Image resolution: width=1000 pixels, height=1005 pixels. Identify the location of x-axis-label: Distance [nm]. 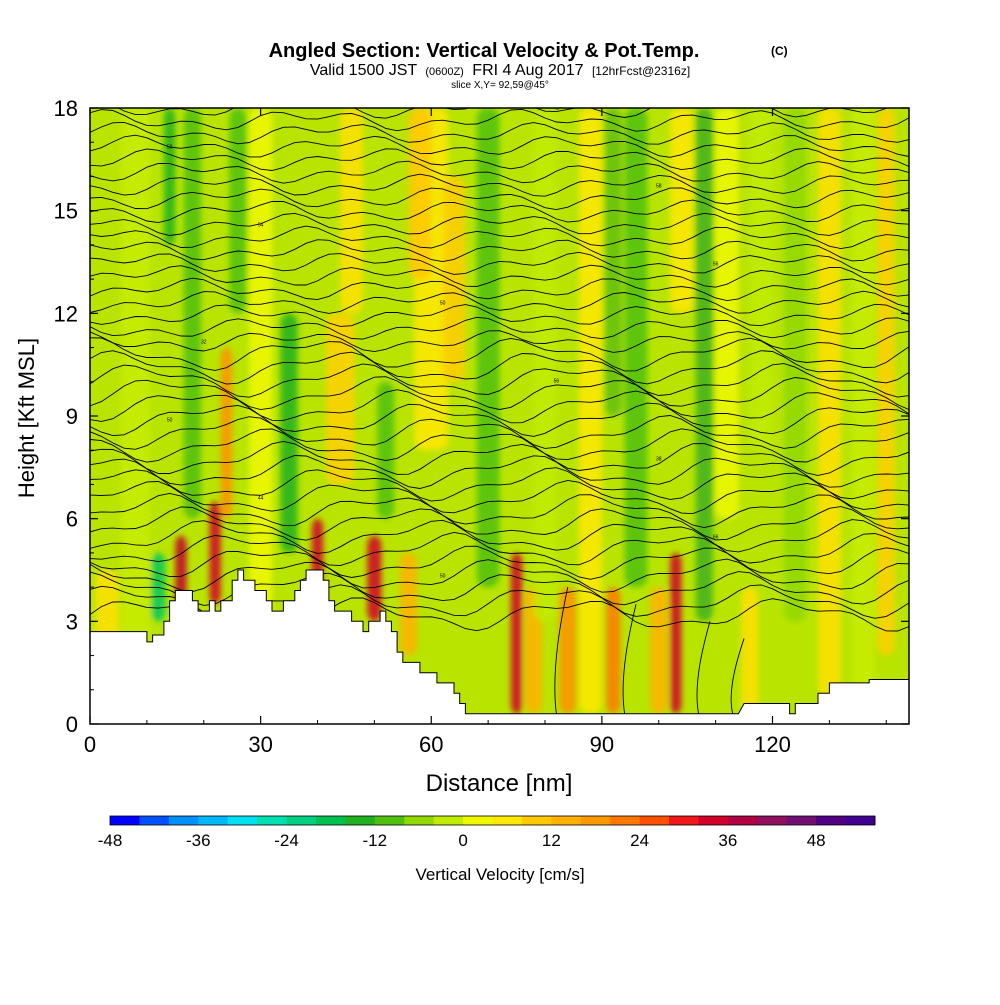
(499, 783).